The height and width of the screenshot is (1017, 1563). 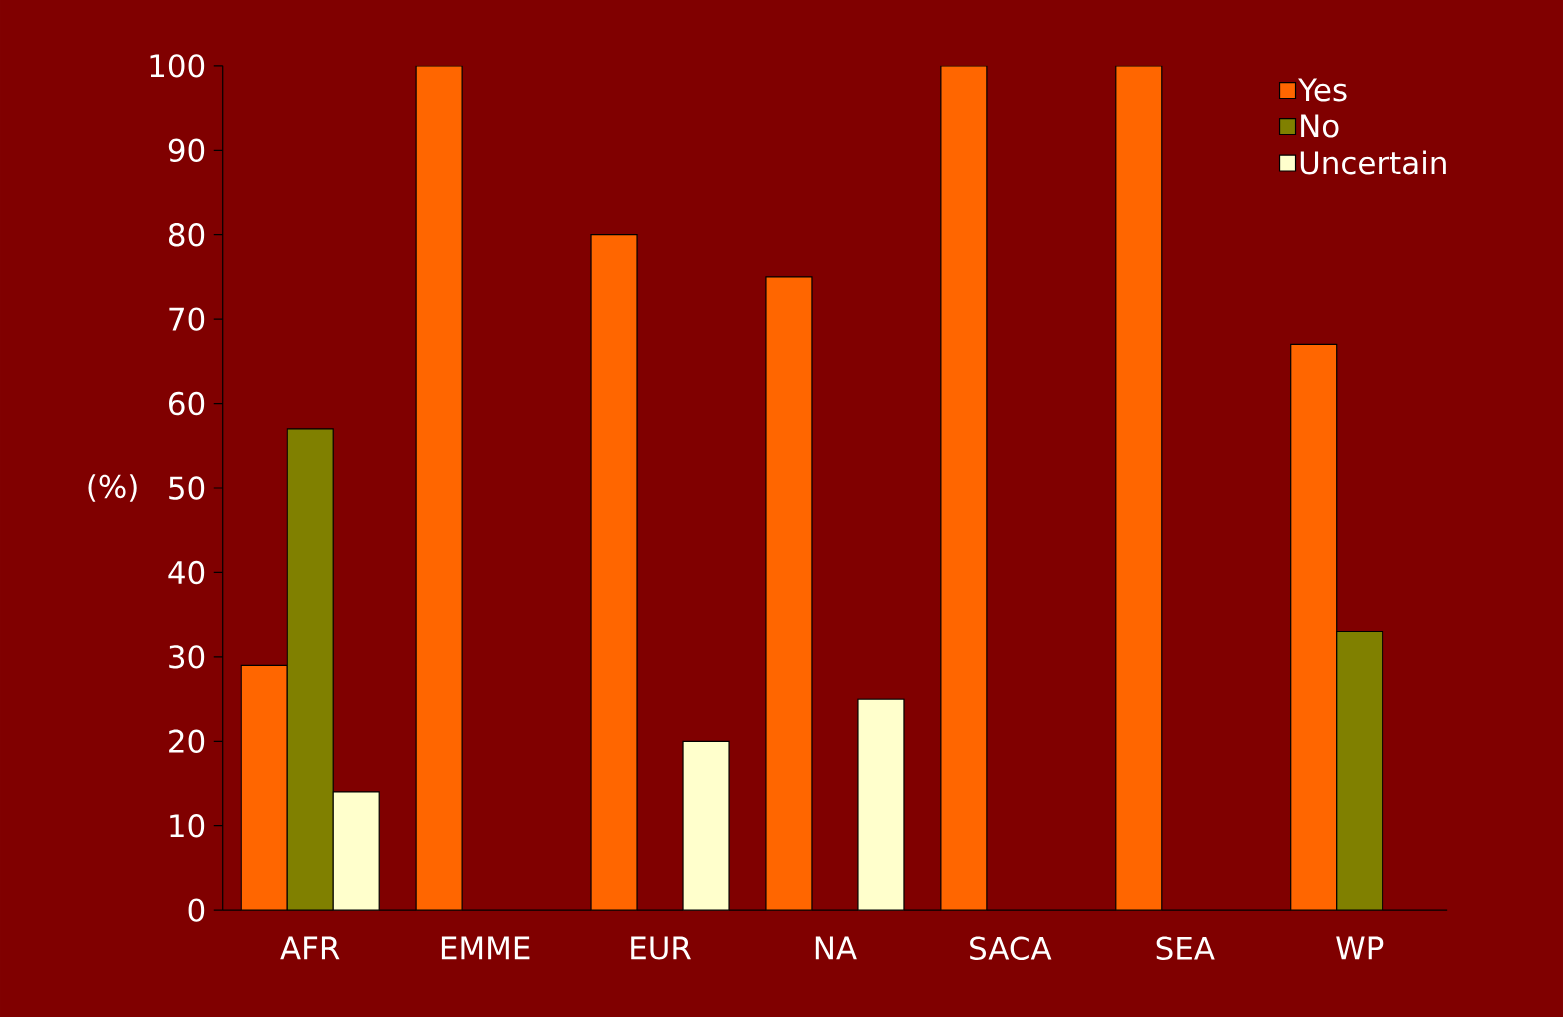 What do you see at coordinates (186, 235) in the screenshot?
I see `y-tick-label: 80` at bounding box center [186, 235].